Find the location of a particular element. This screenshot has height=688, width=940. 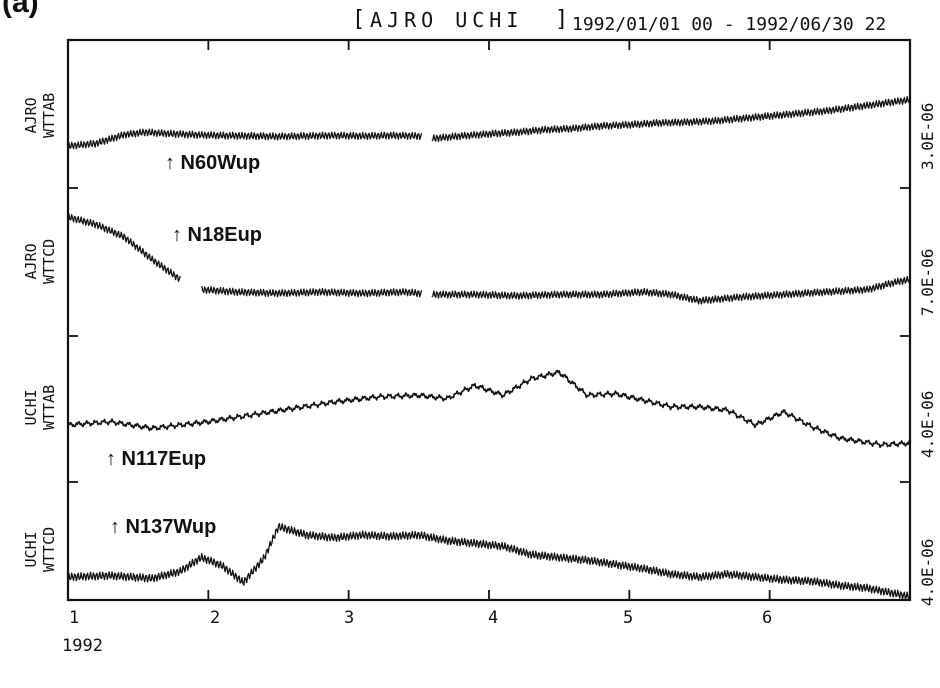

x-tick-label-4: 4 is located at coordinates (493, 618).